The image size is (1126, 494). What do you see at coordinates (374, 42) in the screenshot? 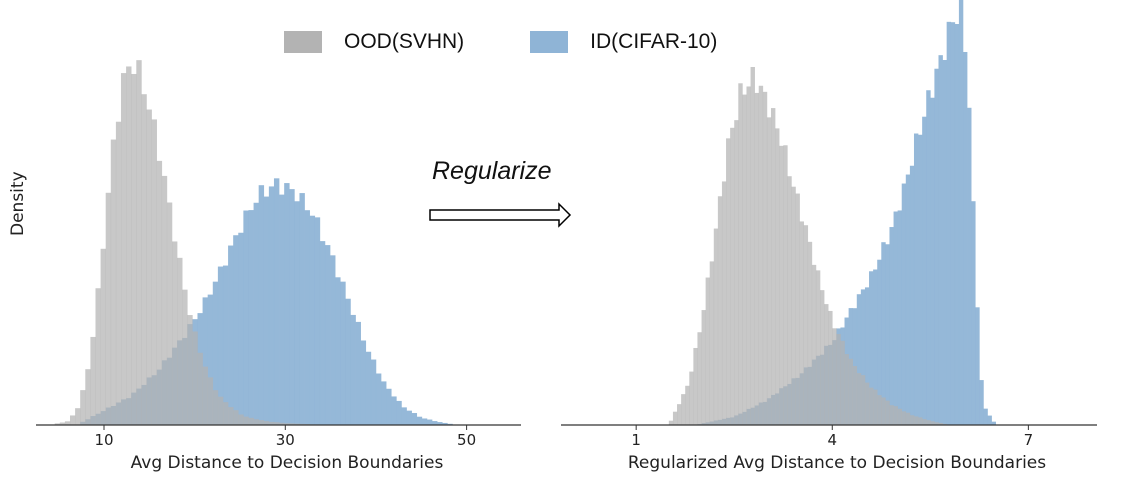
I see `legend-item-ood: OOD(SVHN)` at bounding box center [374, 42].